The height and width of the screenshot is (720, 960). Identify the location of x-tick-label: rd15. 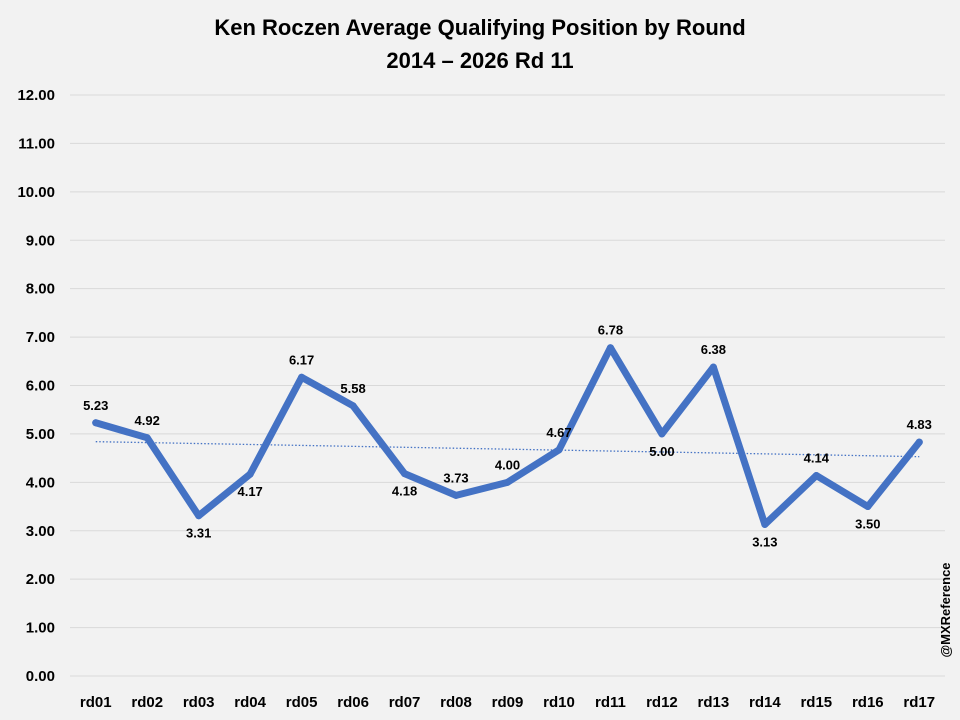
(816, 702).